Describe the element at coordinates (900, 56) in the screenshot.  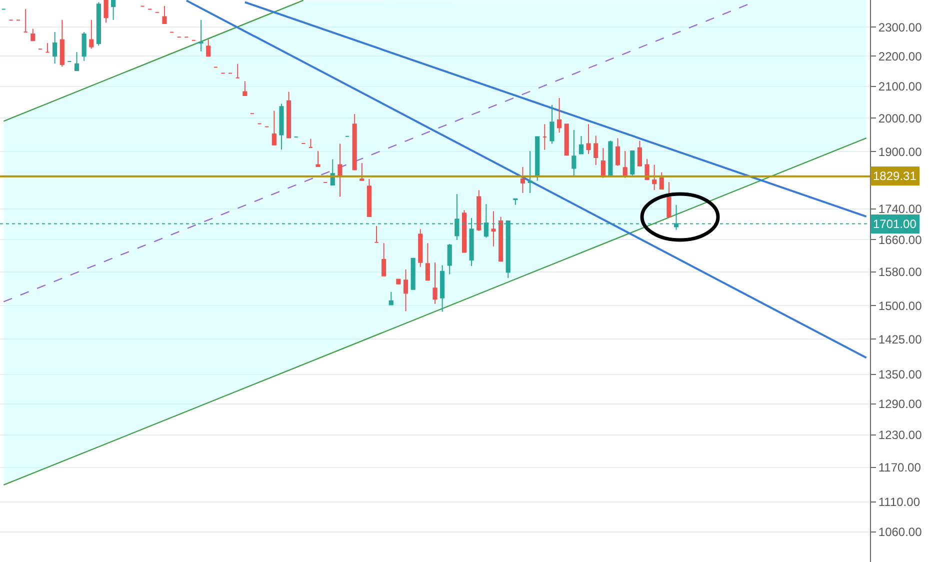
I see `y-tick-label: 2200.00` at that location.